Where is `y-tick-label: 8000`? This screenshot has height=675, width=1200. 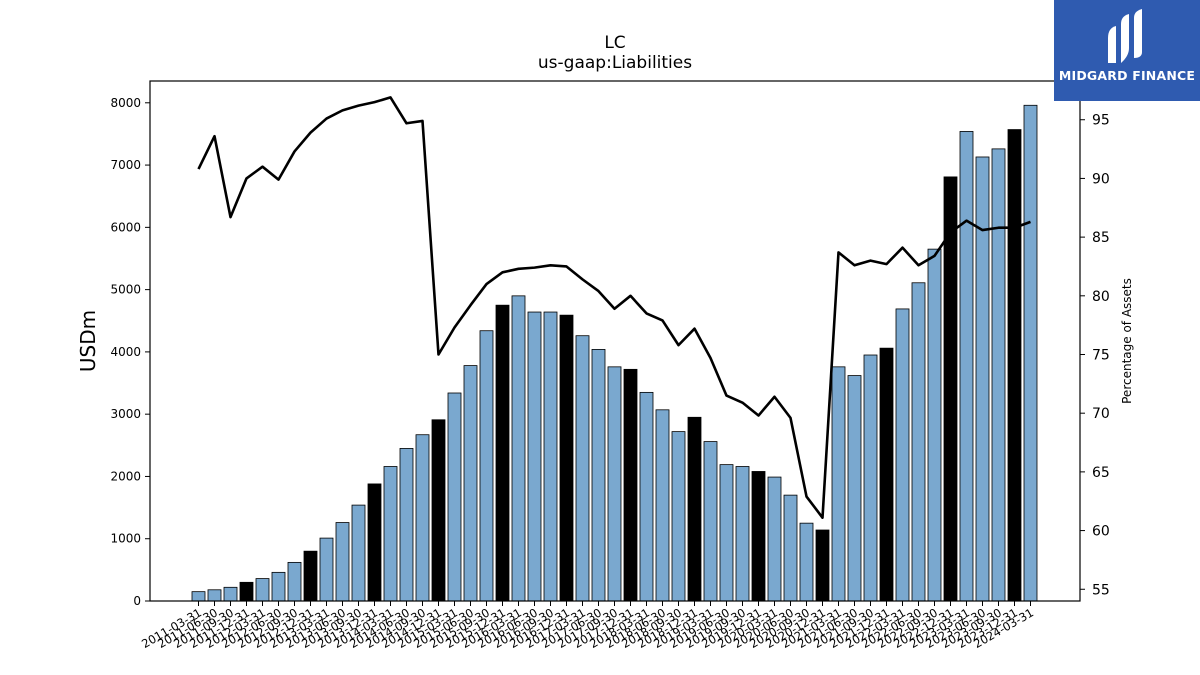 y-tick-label: 8000 is located at coordinates (125, 103).